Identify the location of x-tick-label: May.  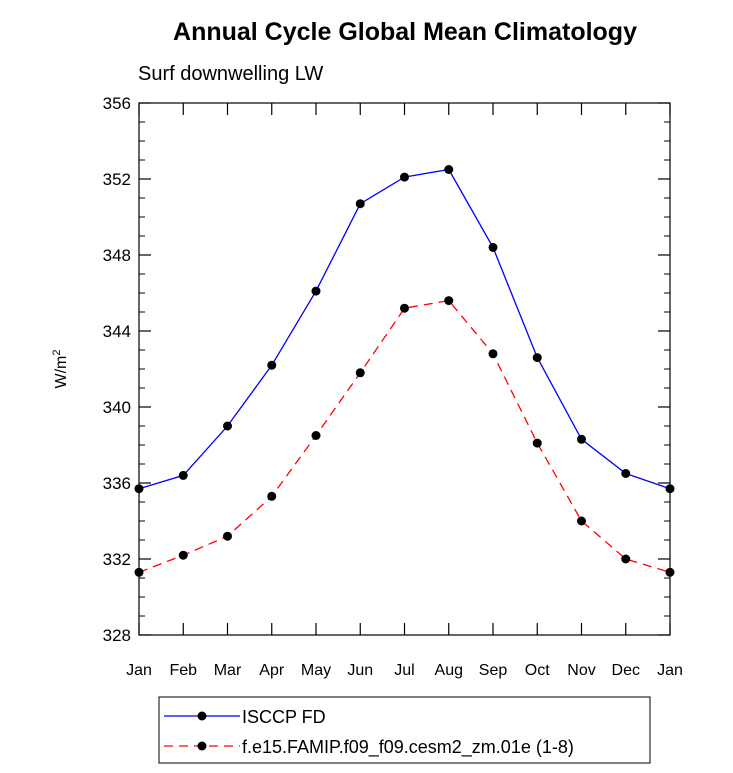
(316, 670).